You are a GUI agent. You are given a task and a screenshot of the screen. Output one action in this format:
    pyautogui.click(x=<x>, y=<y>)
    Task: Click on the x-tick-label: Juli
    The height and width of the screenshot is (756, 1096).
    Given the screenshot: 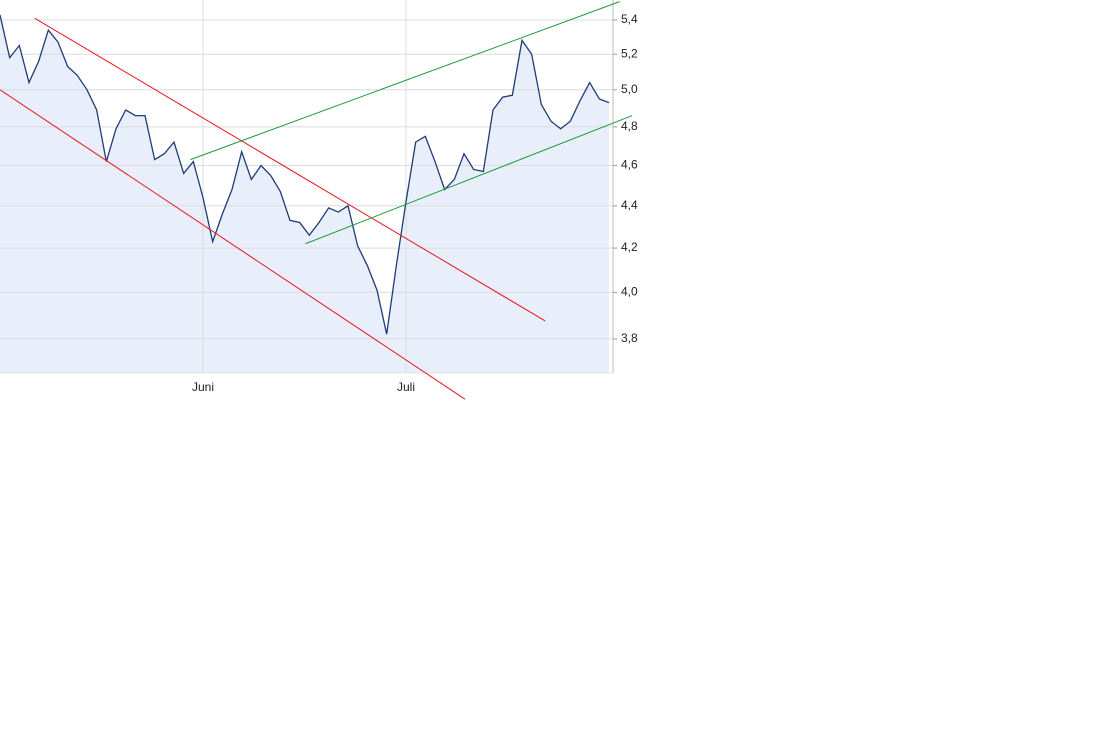 What is the action you would take?
    pyautogui.click(x=406, y=387)
    